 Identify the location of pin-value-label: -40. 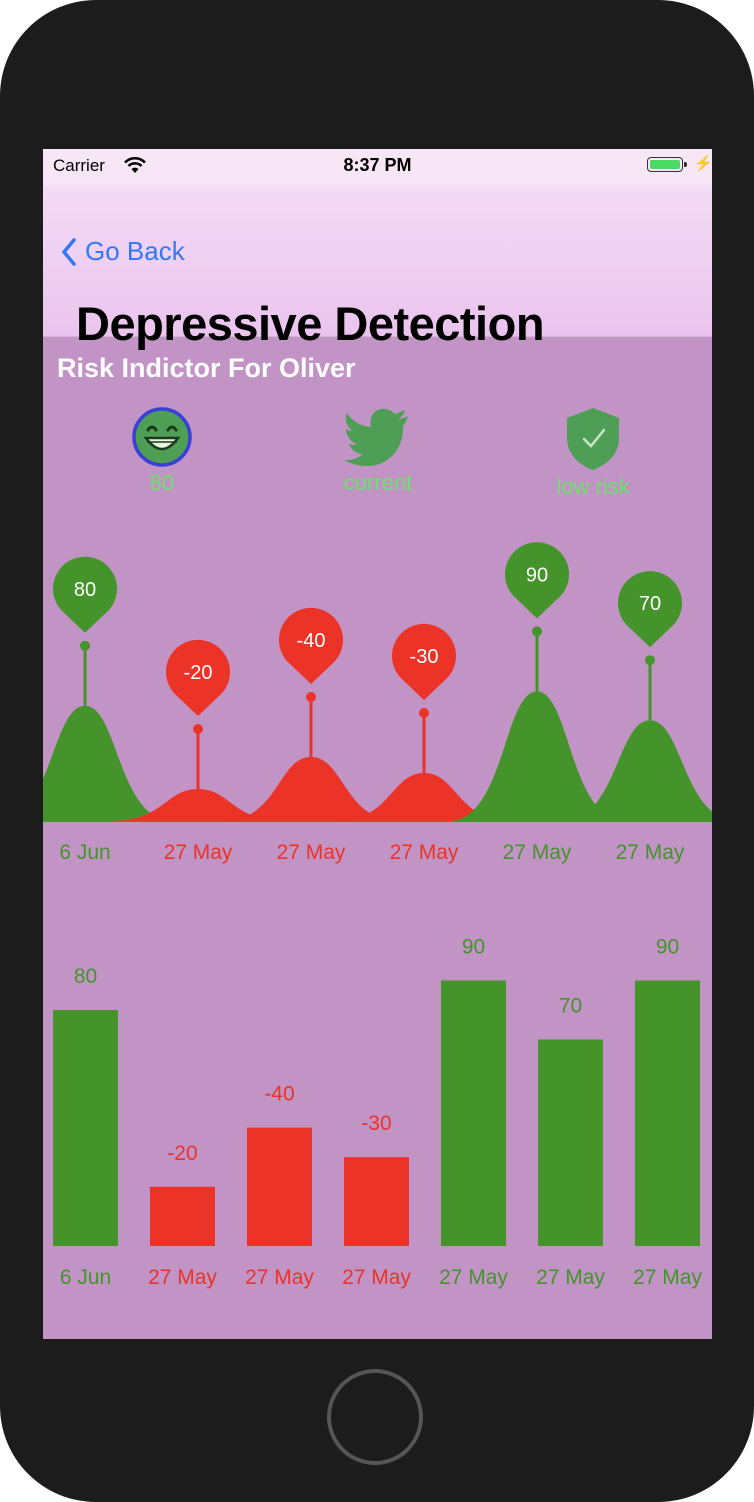
(311, 641).